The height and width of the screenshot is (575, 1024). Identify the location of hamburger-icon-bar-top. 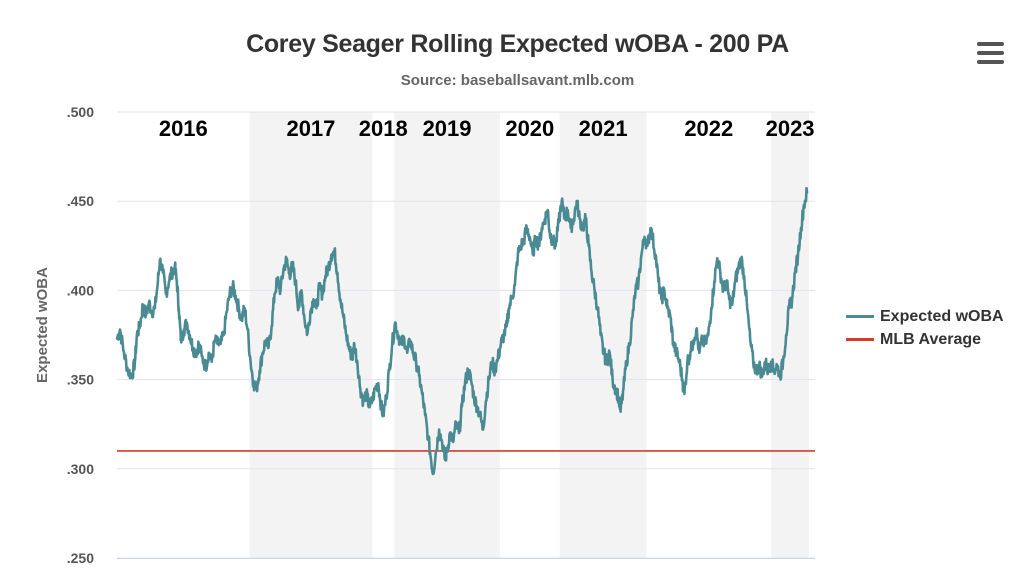
(990, 44).